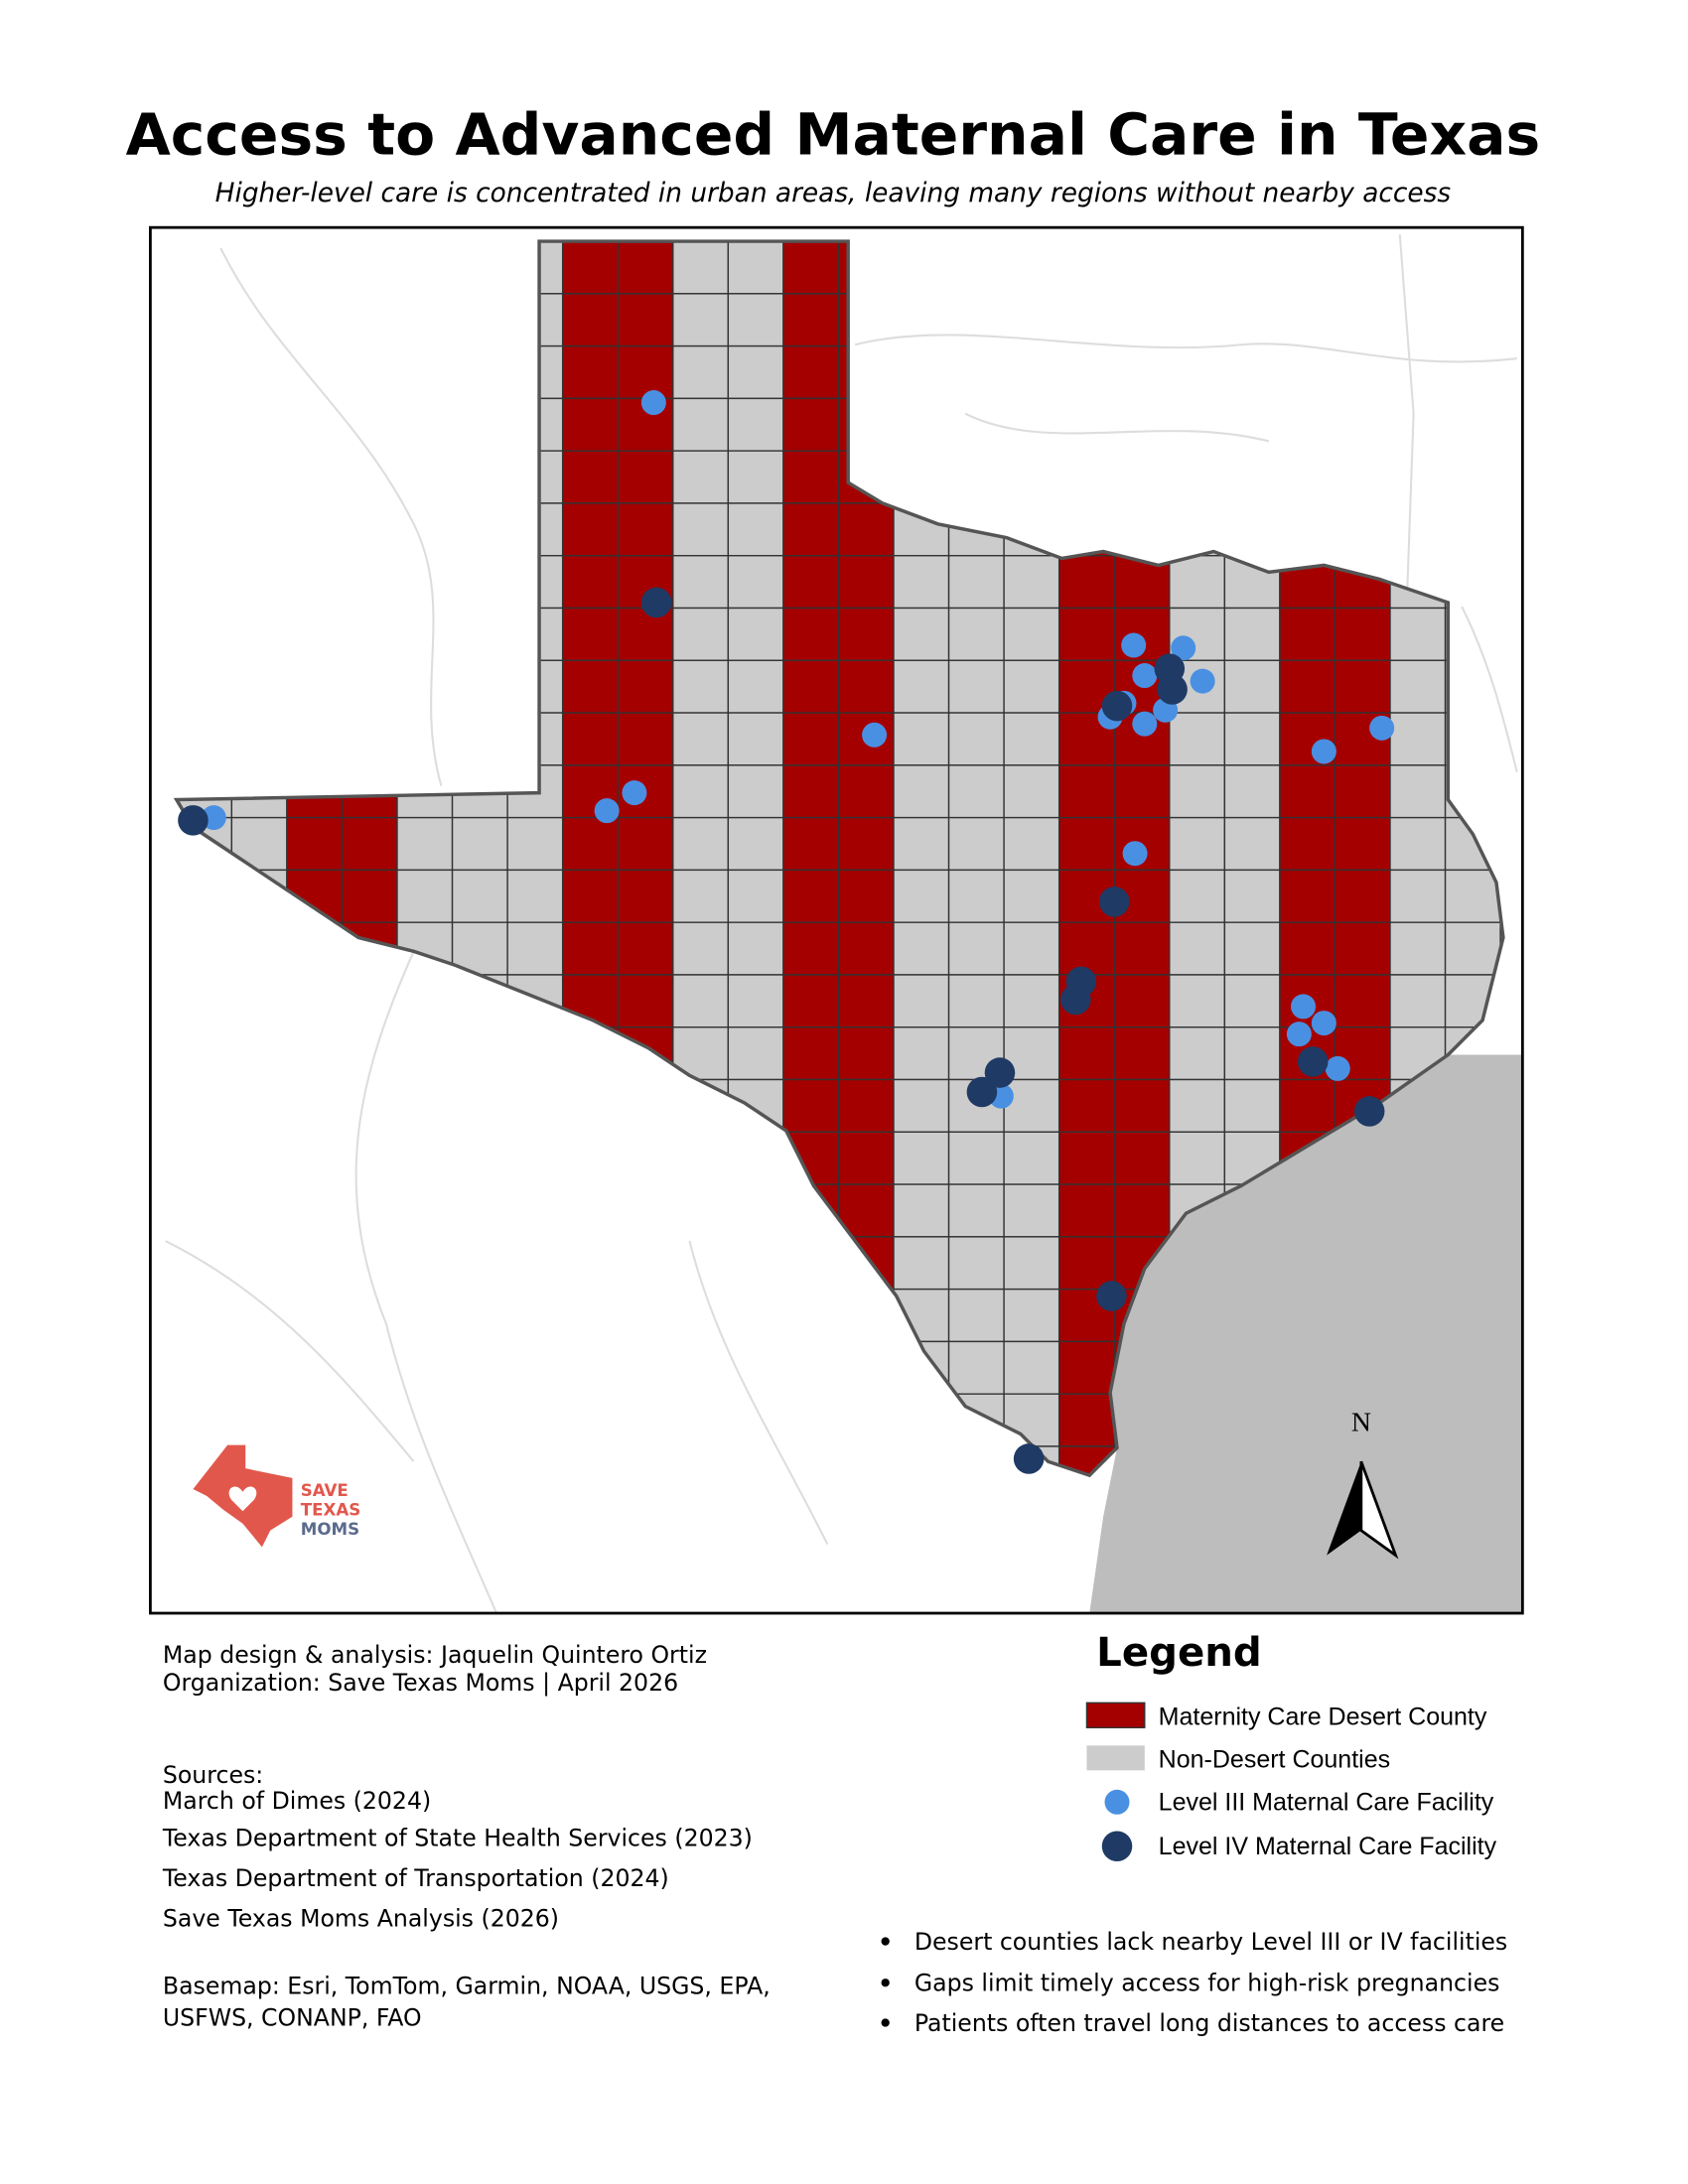 This screenshot has height=2184, width=1688. I want to click on legend-label: Level III Maternal Care Facility, so click(1326, 1803).